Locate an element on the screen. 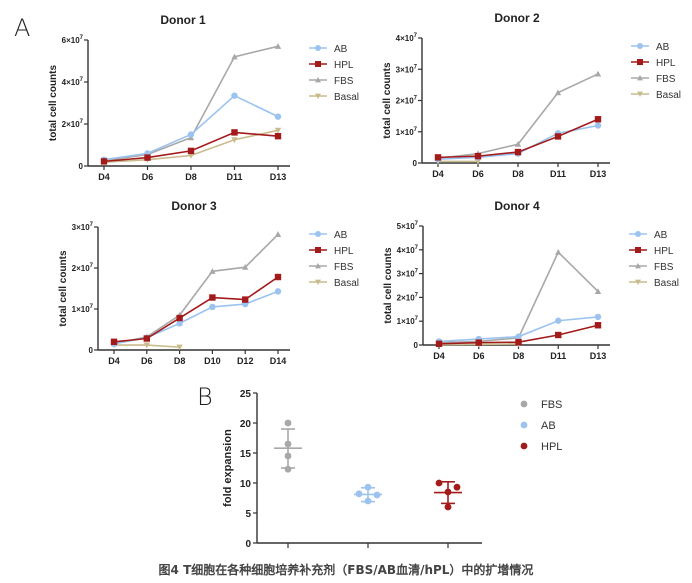  chart-title: Donor 1 is located at coordinates (183, 20).